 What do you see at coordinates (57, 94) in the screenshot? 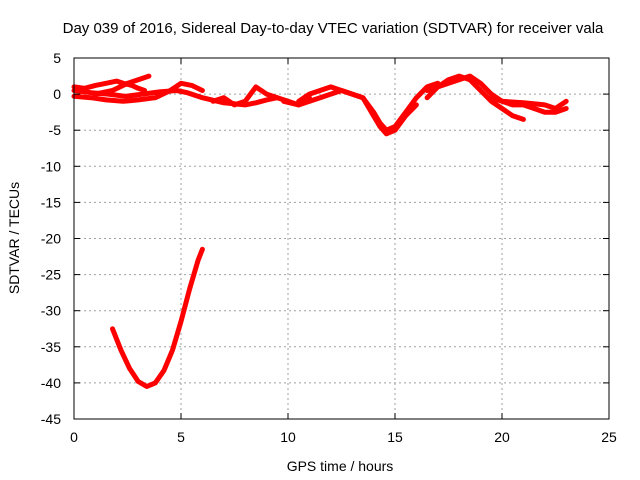
I see `y-tick-label-0: 0` at bounding box center [57, 94].